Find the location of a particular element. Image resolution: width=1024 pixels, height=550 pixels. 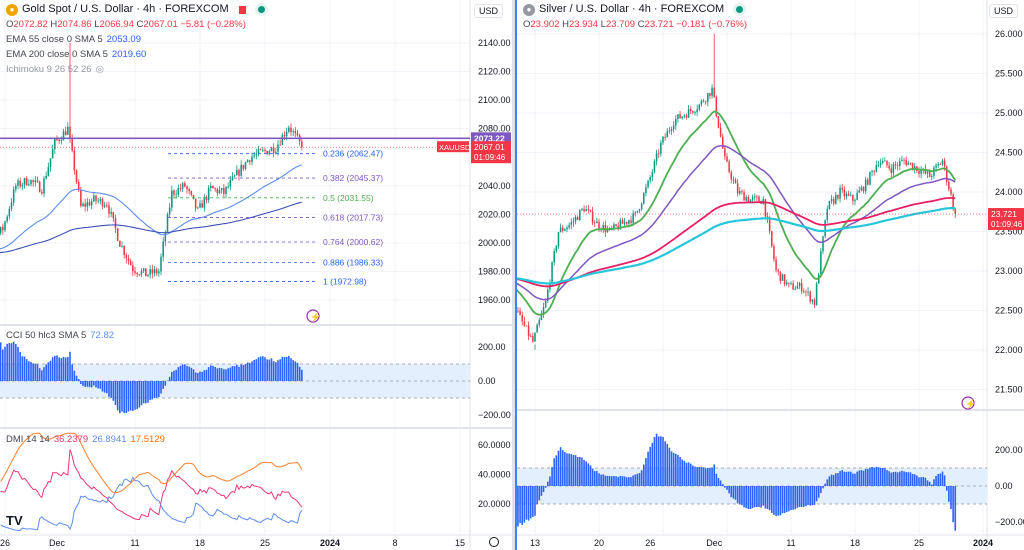

silver-title: Silver / U.S. Dollar · 4h · FOREXCOM is located at coordinates (632, 9).